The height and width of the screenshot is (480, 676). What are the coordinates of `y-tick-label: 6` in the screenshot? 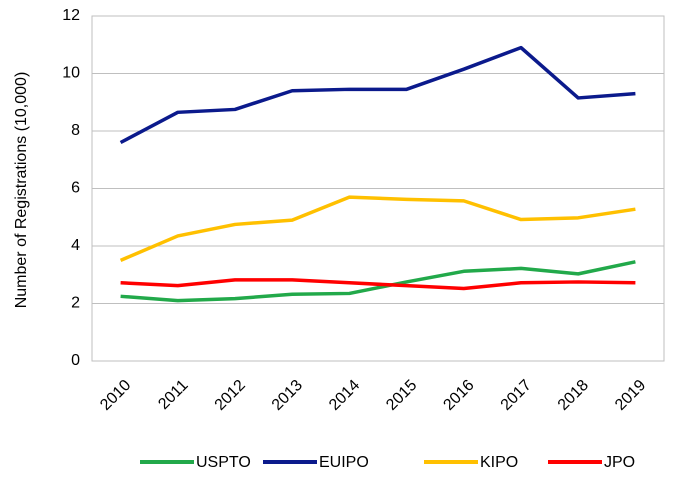 It's located at (75, 188).